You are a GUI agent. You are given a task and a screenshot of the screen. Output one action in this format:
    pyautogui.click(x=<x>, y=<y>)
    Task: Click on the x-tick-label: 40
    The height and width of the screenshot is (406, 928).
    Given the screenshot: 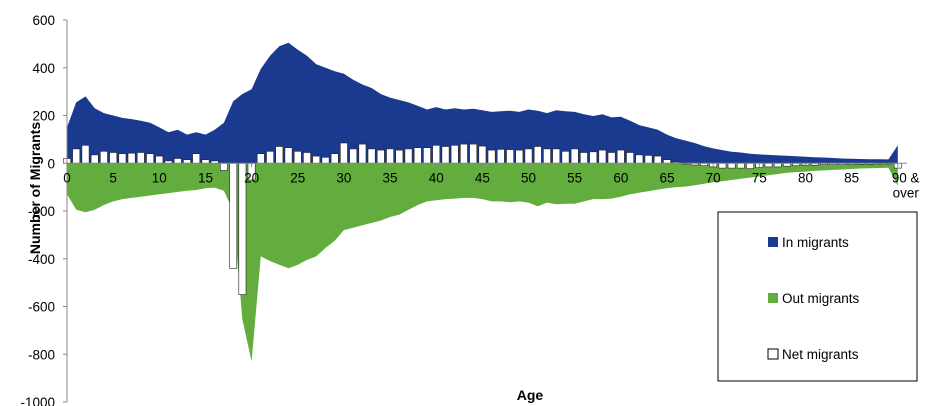 What is the action you would take?
    pyautogui.click(x=436, y=177)
    